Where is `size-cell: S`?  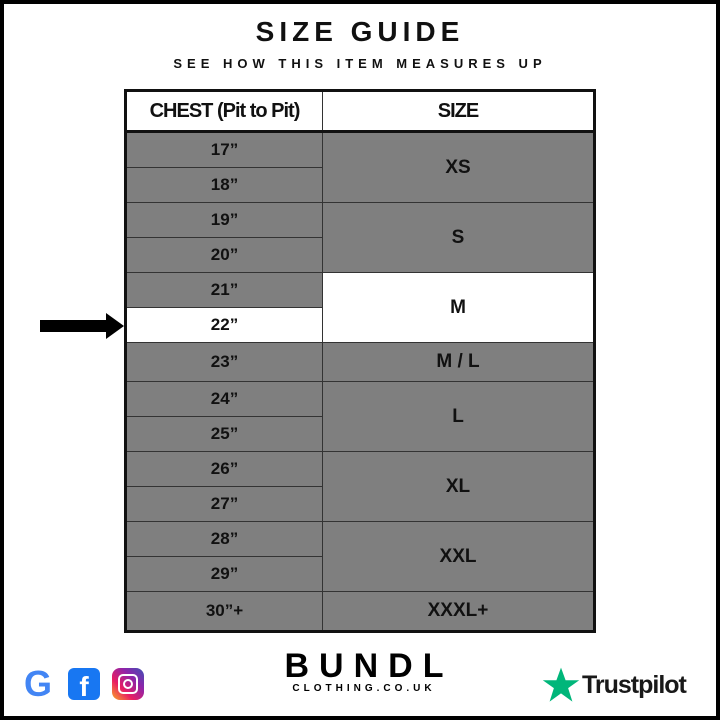
size-cell: S is located at coordinates (458, 237).